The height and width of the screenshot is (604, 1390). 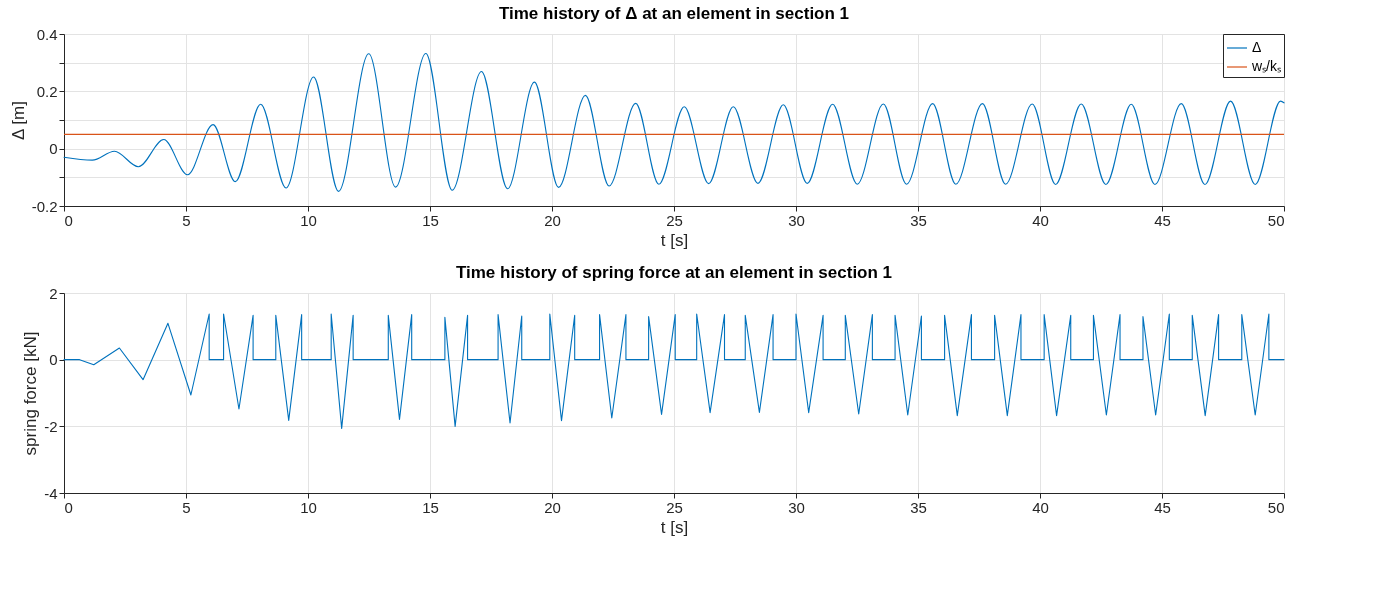 I want to click on y-tick-label: 0.4, so click(x=47, y=34).